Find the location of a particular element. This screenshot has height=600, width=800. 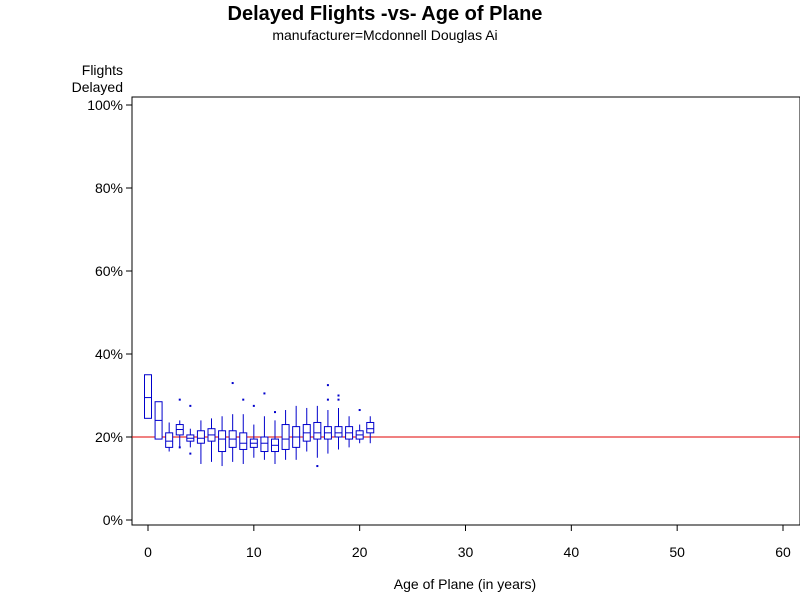

chart-subtitle: manufacturer=Mcdonnell Douglas Ai is located at coordinates (384, 35).